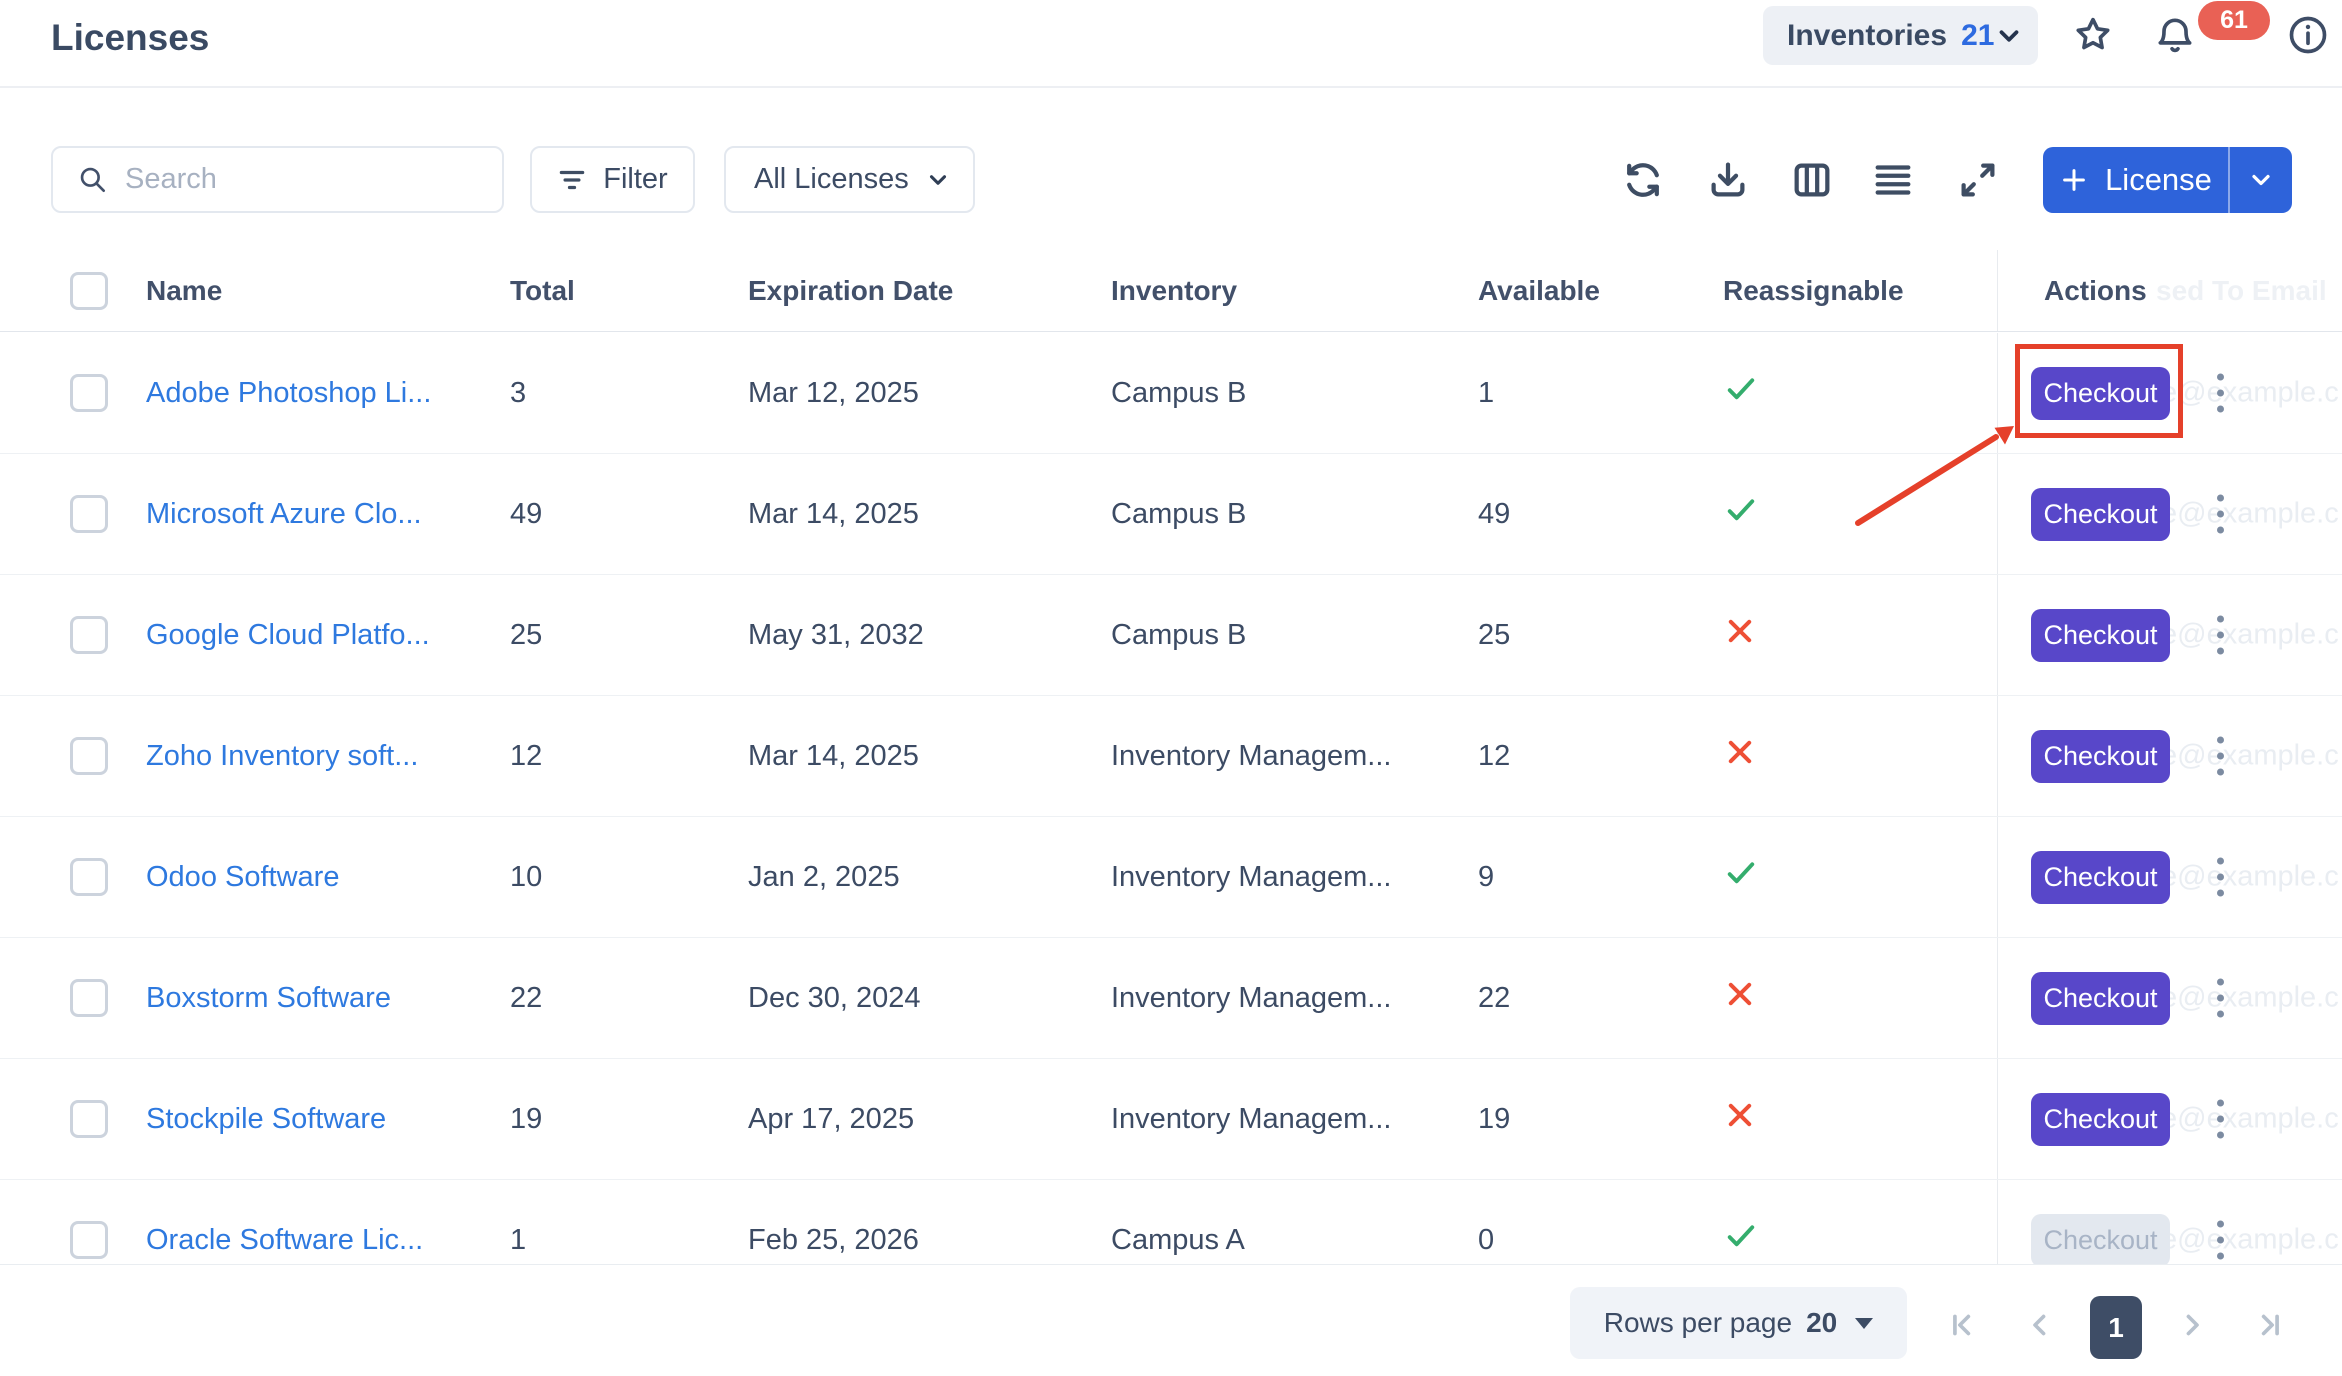 The height and width of the screenshot is (1376, 2342). Describe the element at coordinates (518, 392) in the screenshot. I see `total-cell: 3` at that location.